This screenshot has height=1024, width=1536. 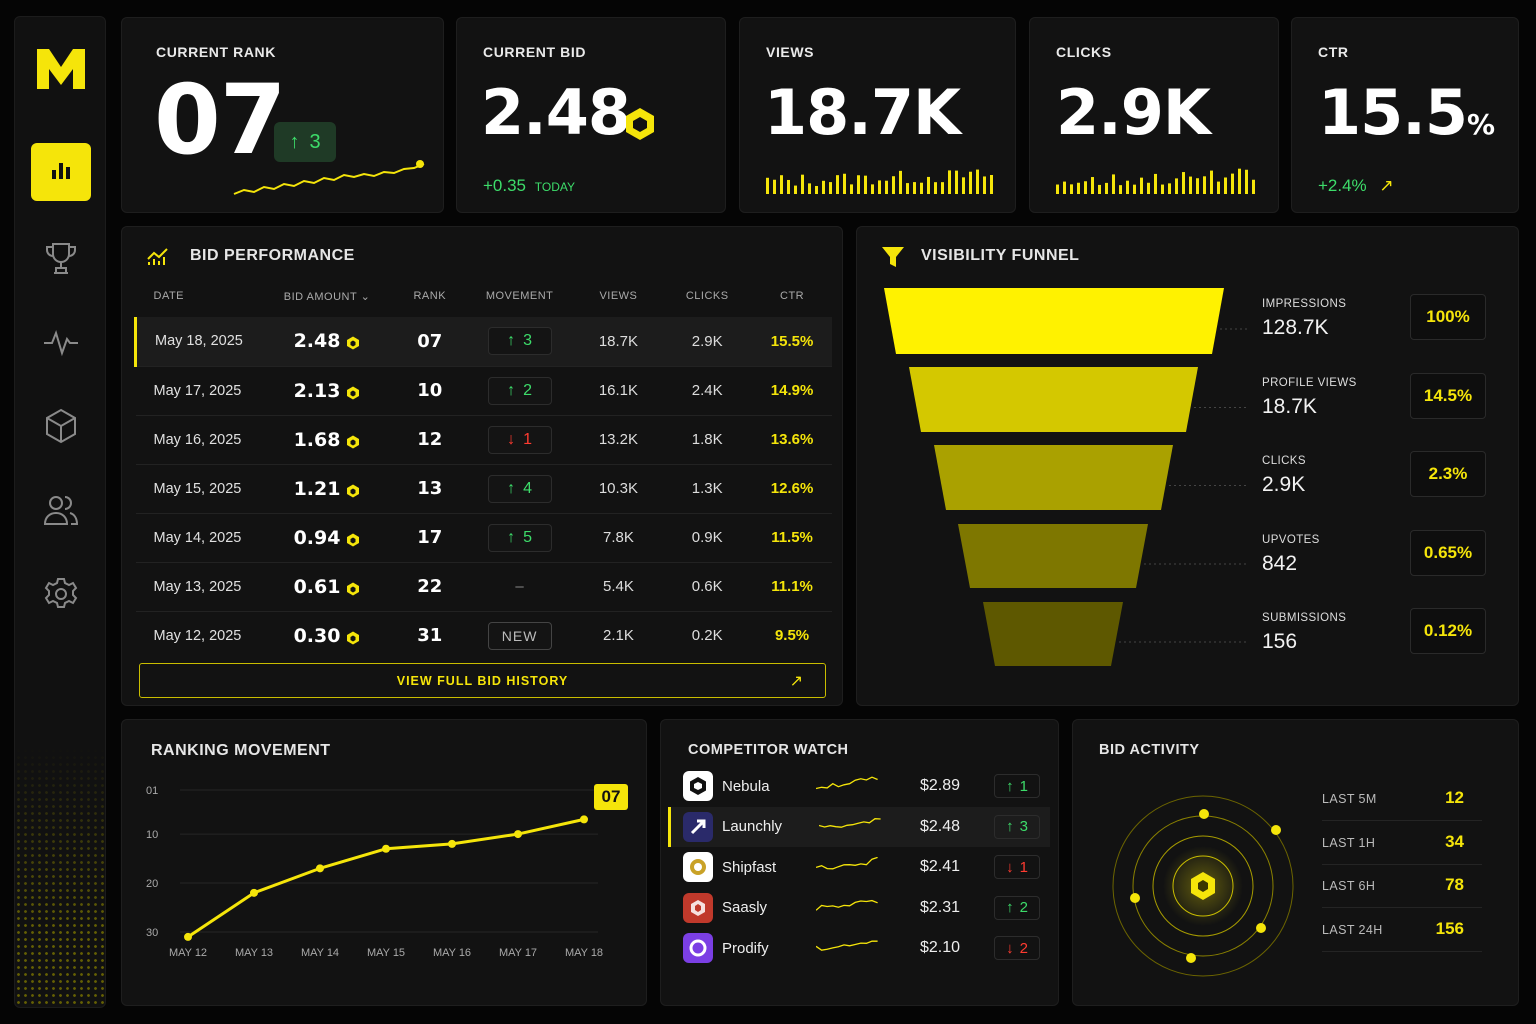 What do you see at coordinates (483, 537) in the screenshot?
I see `table-row: May 14, 2025 0.94 17 ↑ 5 7.8K 0.9K 11.5%` at bounding box center [483, 537].